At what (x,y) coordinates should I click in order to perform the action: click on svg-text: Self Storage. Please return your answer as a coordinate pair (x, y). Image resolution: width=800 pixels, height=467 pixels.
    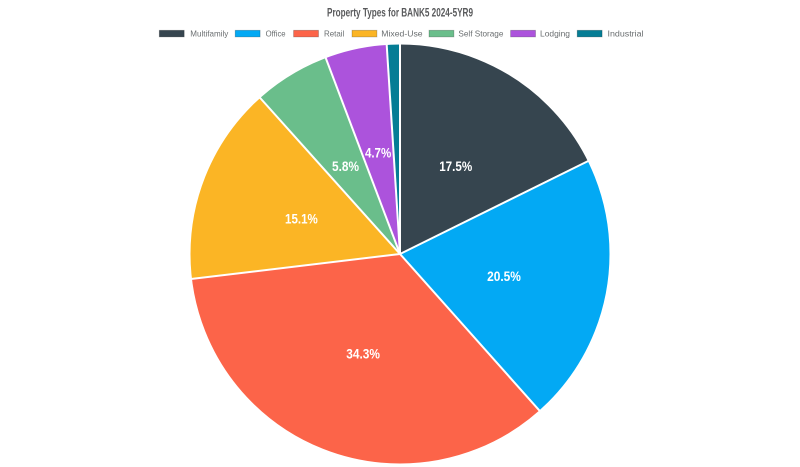
    Looking at the image, I should click on (480, 33).